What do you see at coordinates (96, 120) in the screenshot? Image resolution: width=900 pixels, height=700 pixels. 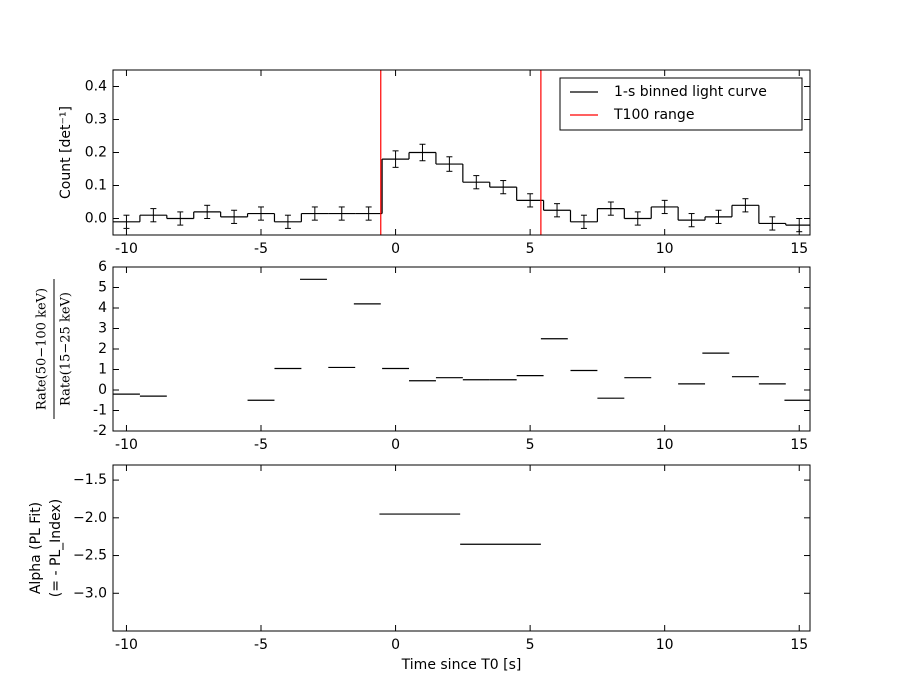 I see `y-tick-label: 0.3` at bounding box center [96, 120].